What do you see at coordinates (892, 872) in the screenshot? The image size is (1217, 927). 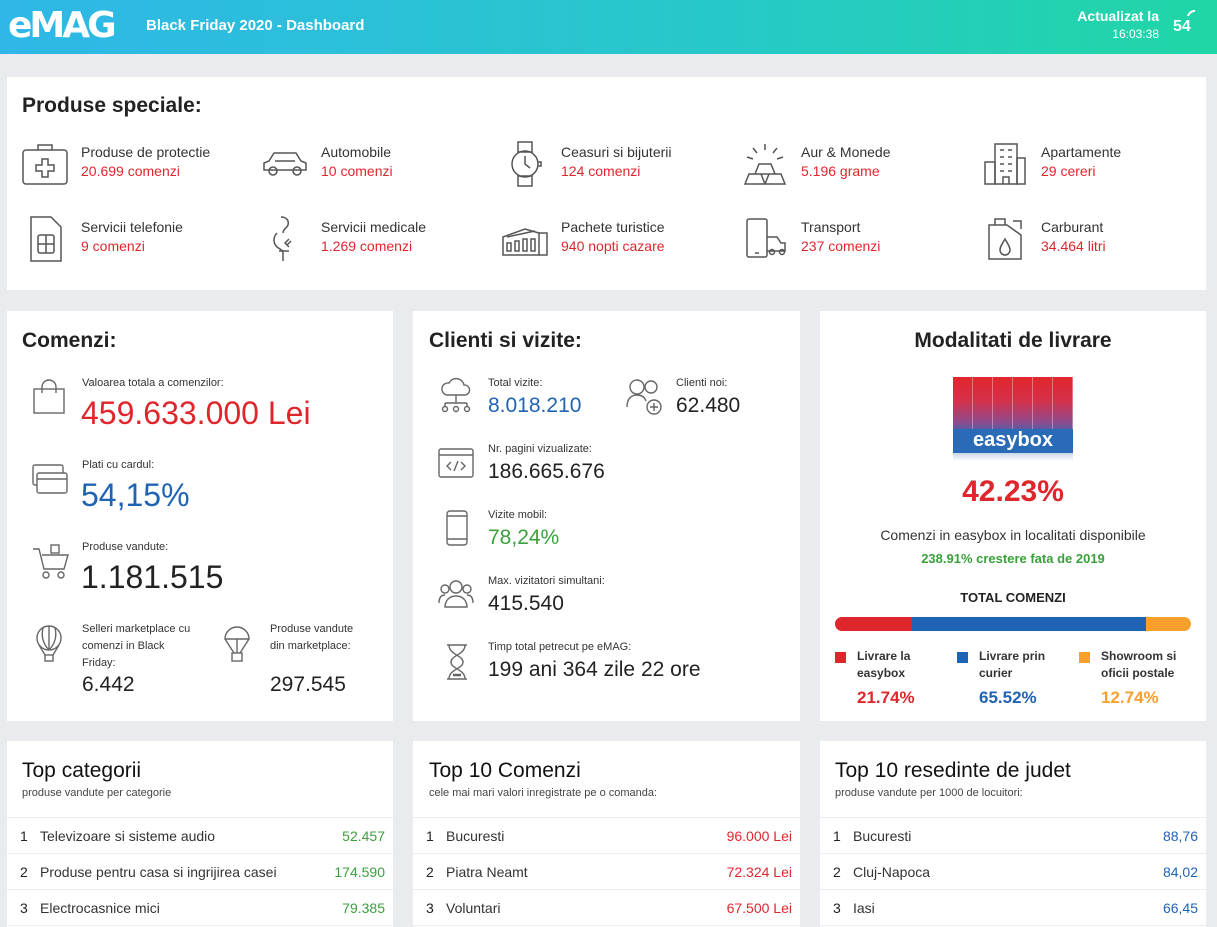 I see `row-name: Cluj-Napoca` at bounding box center [892, 872].